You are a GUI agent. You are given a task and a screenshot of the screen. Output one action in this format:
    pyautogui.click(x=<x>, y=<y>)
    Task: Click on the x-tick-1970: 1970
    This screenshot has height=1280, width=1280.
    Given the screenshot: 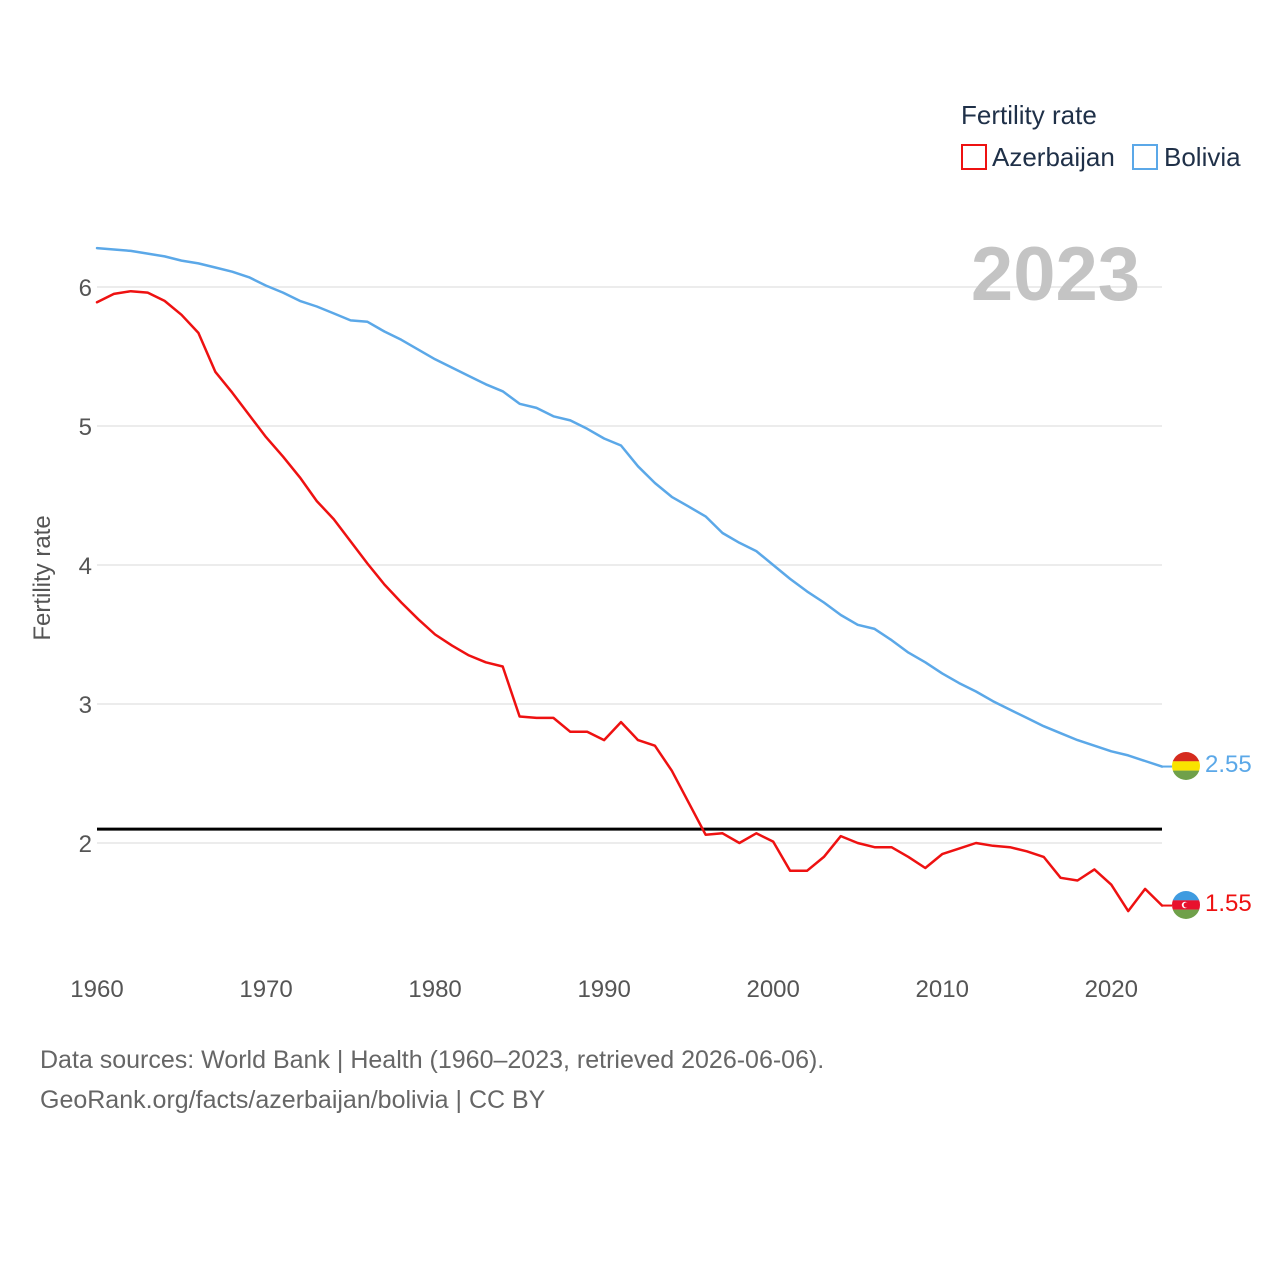 What is the action you would take?
    pyautogui.click(x=265, y=989)
    